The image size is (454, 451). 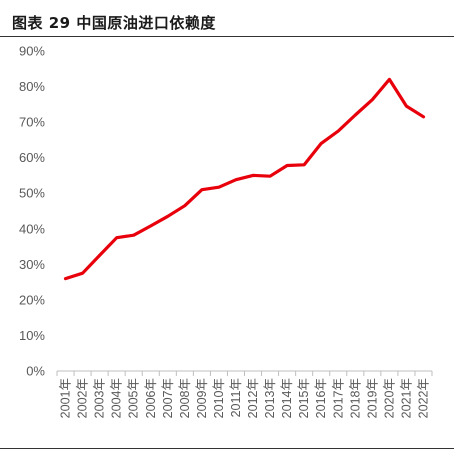 What do you see at coordinates (338, 398) in the screenshot?
I see `x-tick-label: 2017年` at bounding box center [338, 398].